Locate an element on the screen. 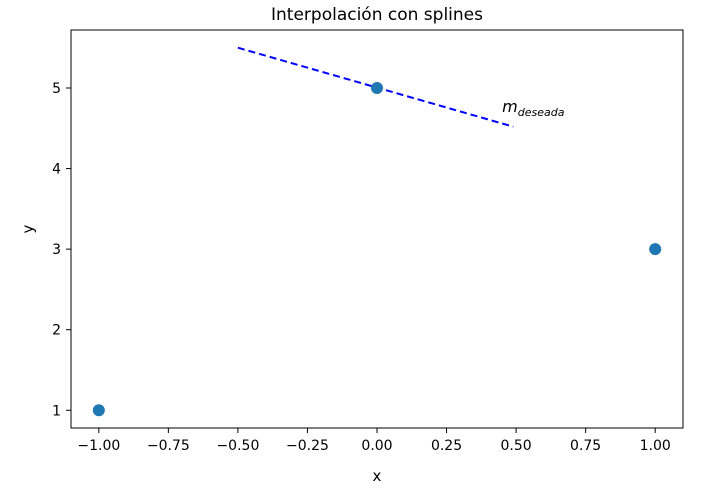 The width and height of the screenshot is (726, 495). x-axis-label: x is located at coordinates (377, 476).